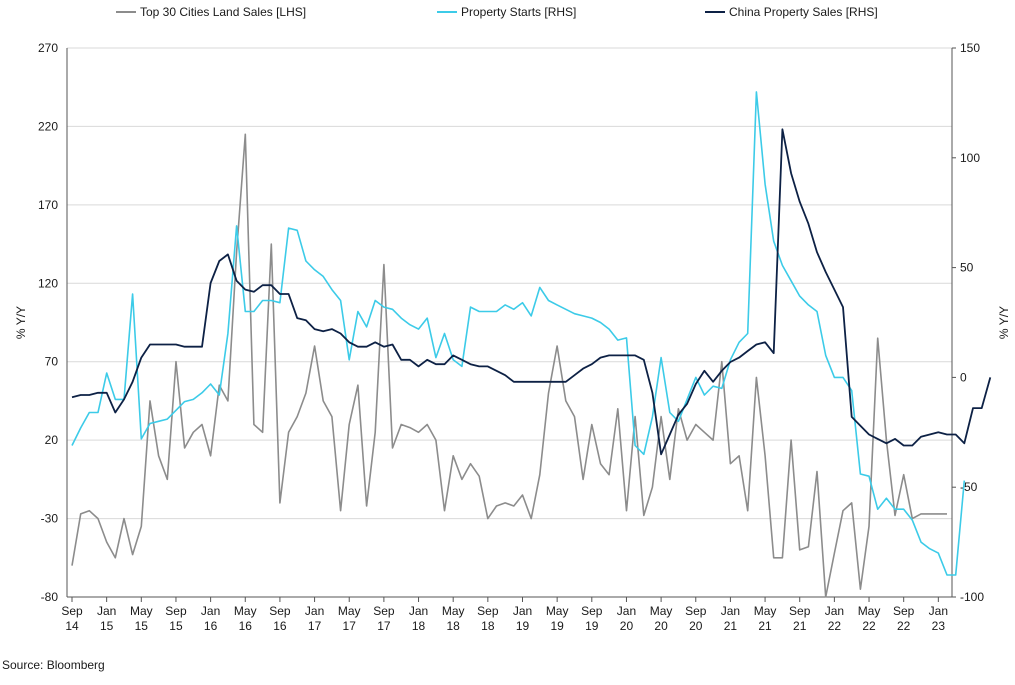  I want to click on y-right-tick-label: 150, so click(970, 48).